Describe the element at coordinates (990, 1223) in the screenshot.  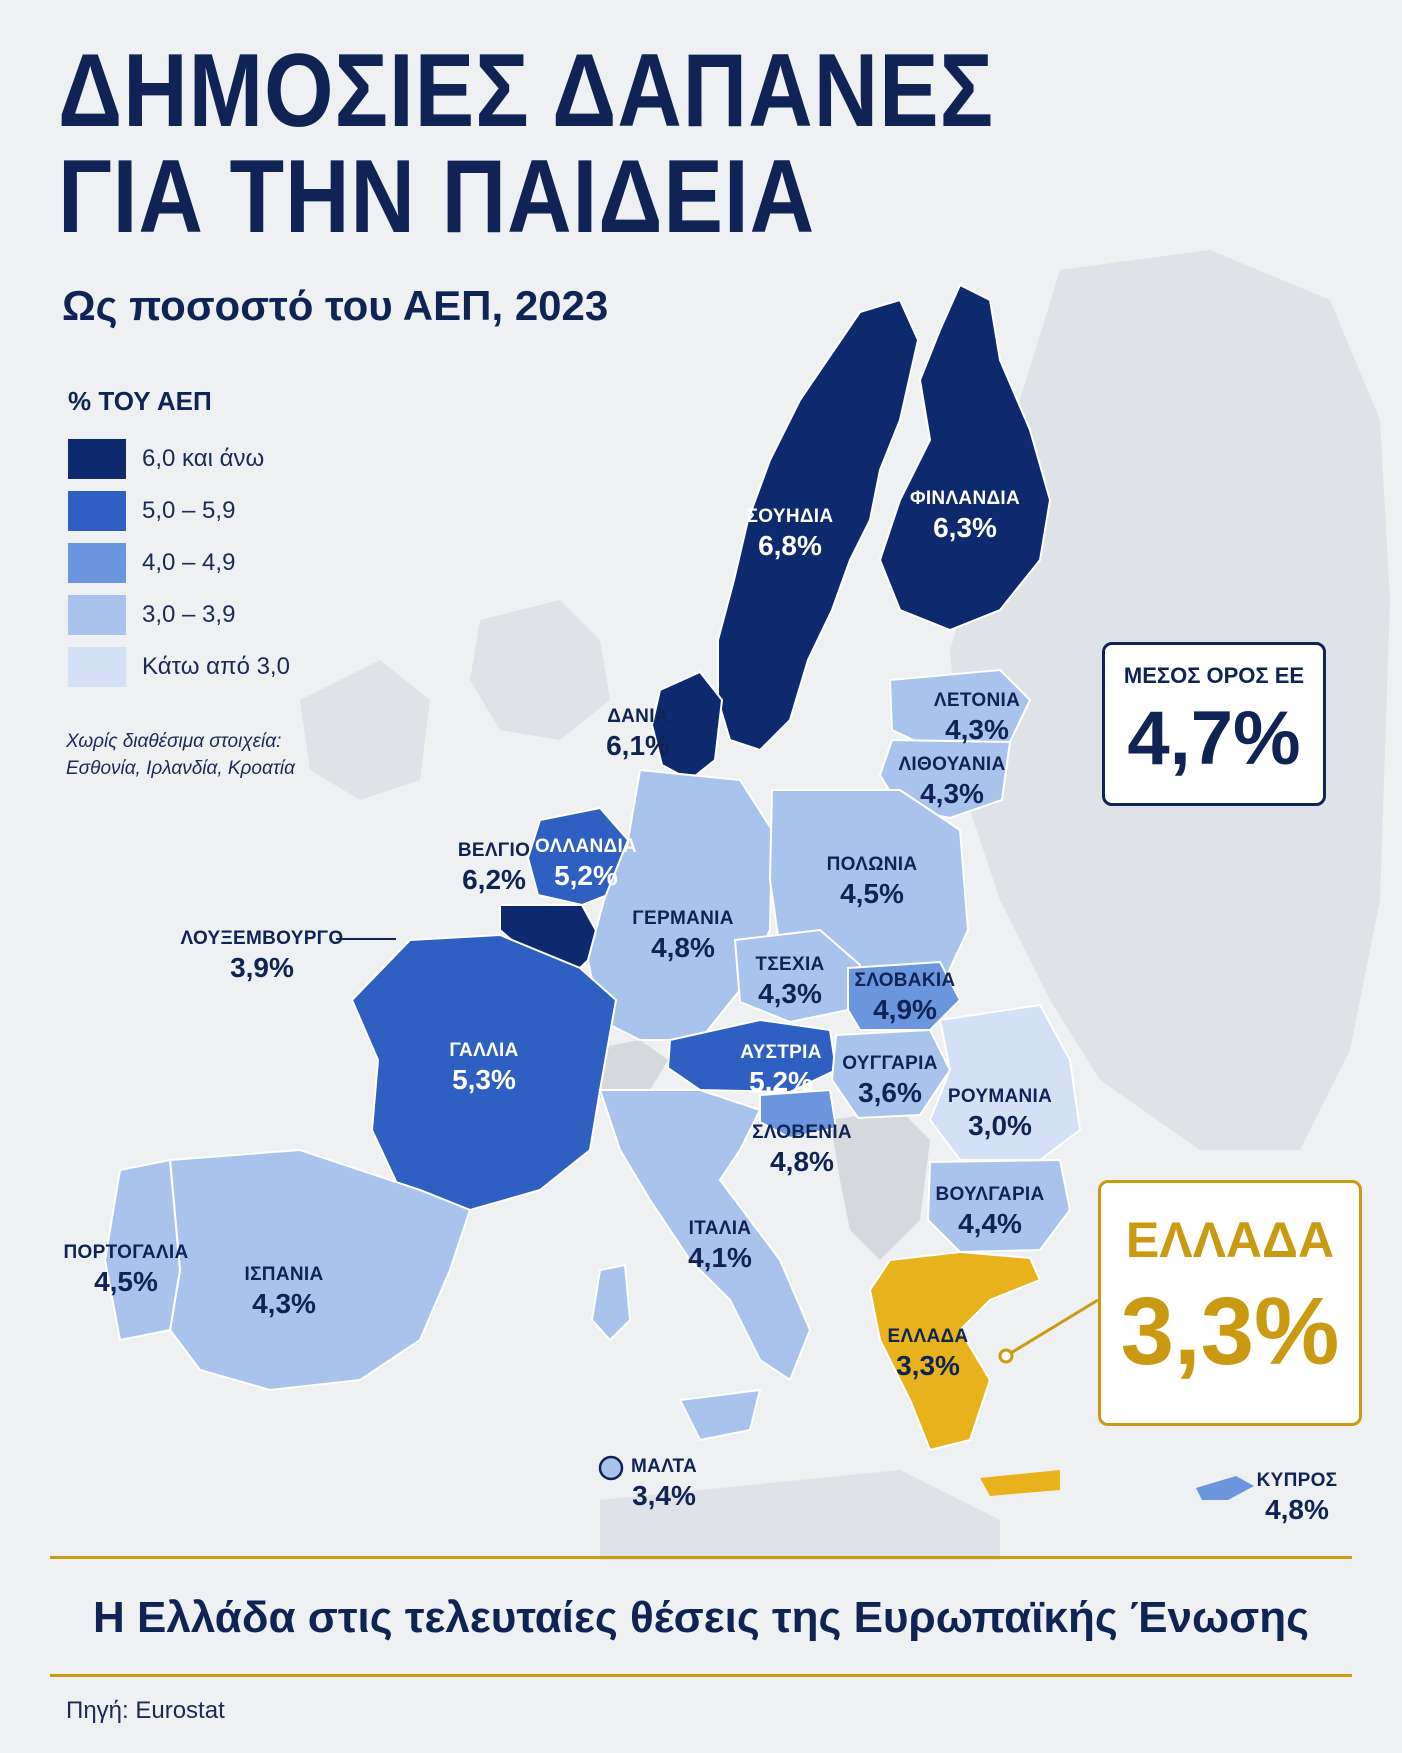
I see `country-value: 4,4%` at that location.